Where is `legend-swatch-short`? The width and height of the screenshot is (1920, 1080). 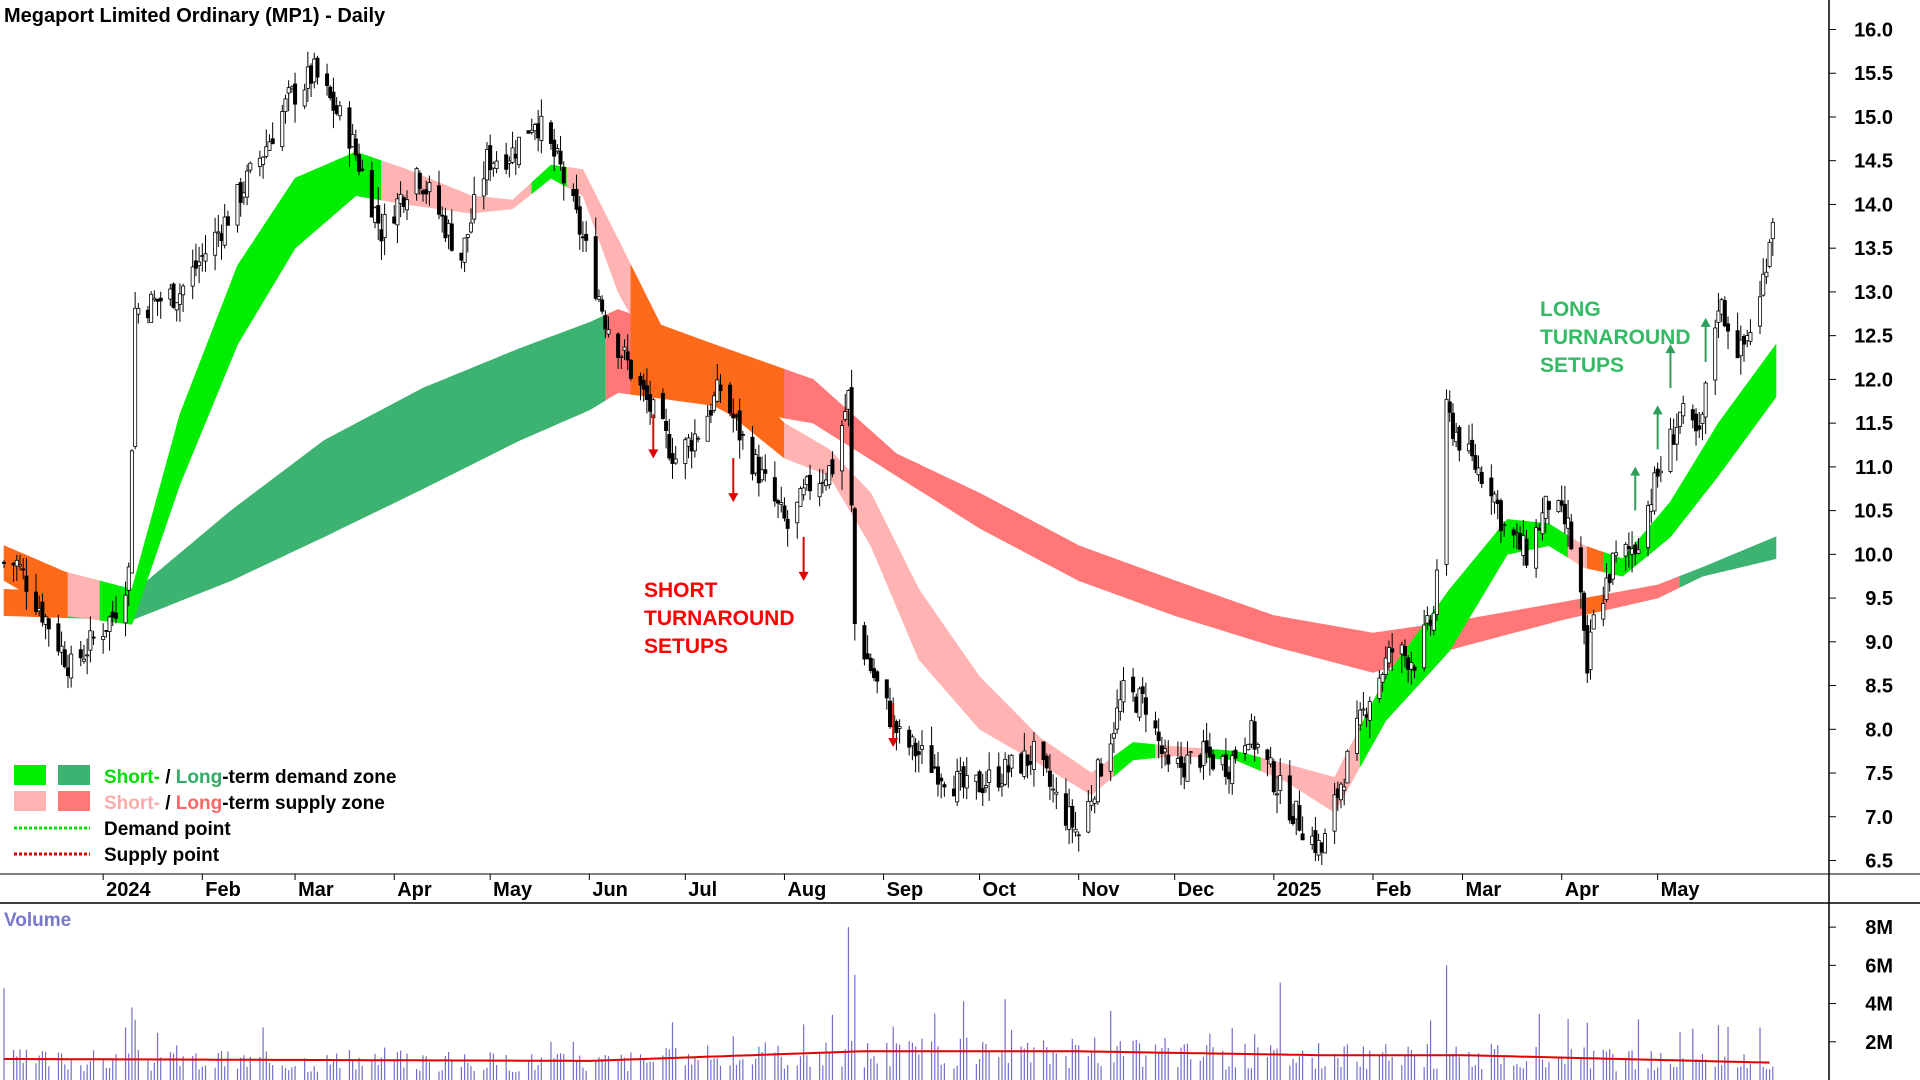
legend-swatch-short is located at coordinates (30, 801).